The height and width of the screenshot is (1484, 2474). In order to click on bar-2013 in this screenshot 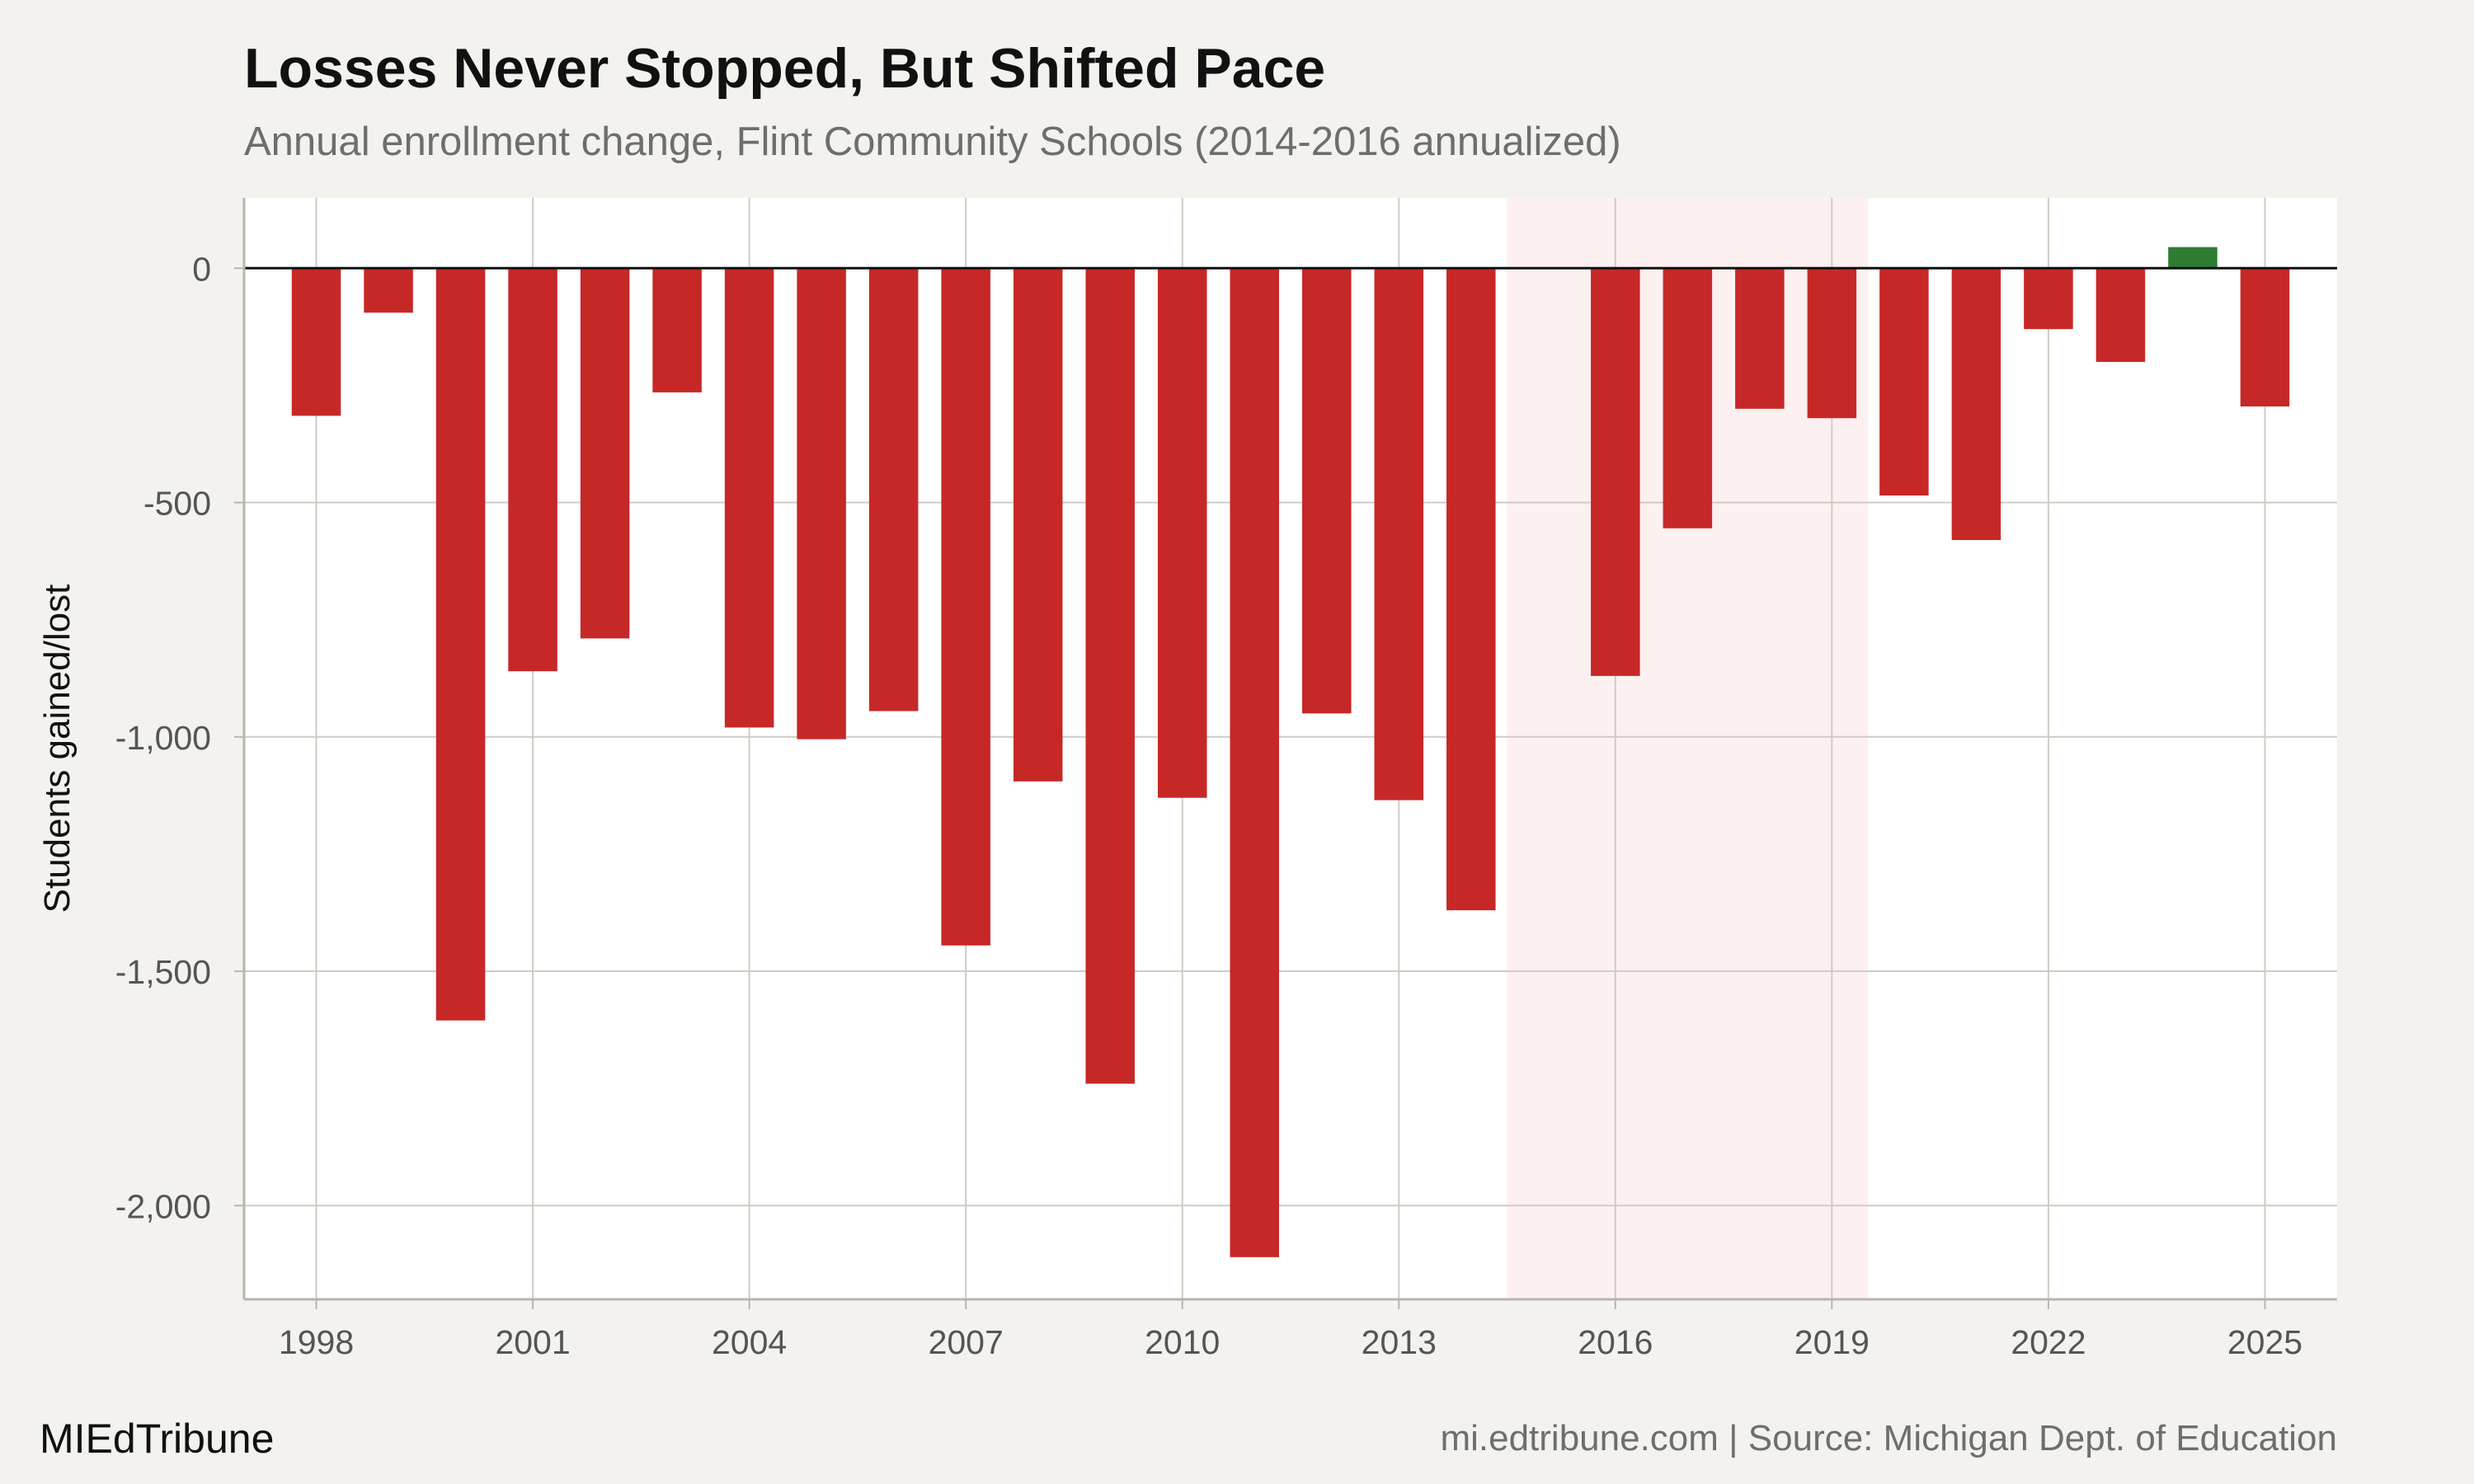, I will do `click(1399, 534)`.